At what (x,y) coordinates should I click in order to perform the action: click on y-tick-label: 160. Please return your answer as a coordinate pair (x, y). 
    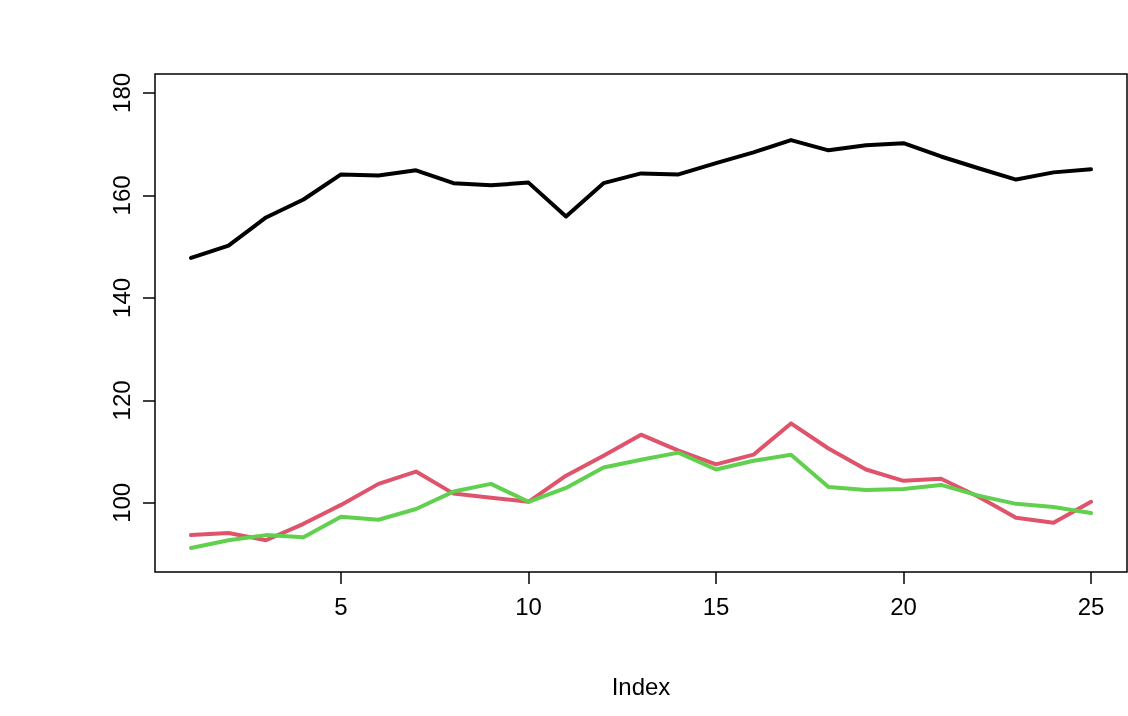
    Looking at the image, I should click on (121, 195).